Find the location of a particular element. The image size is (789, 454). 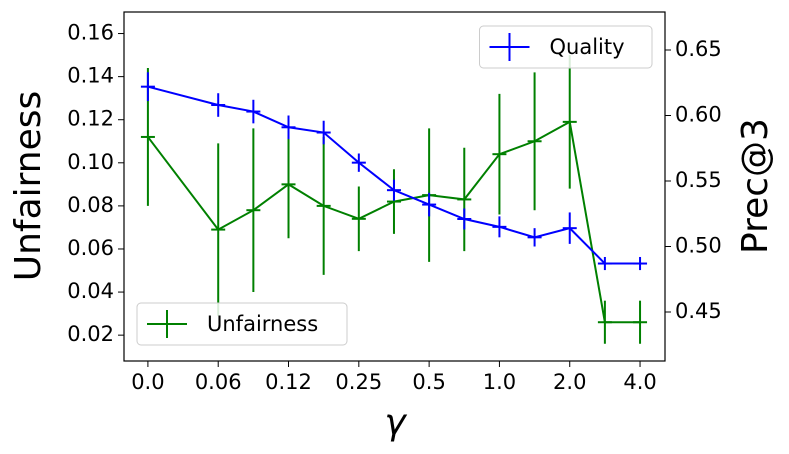

legend-label: Unfairness is located at coordinates (262, 324).